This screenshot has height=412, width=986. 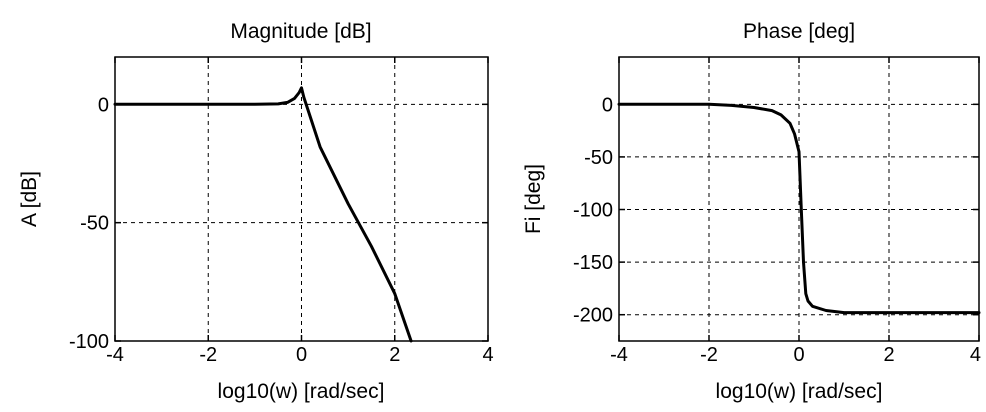 I want to click on phase-y-tick-label: 0, so click(x=607, y=105).